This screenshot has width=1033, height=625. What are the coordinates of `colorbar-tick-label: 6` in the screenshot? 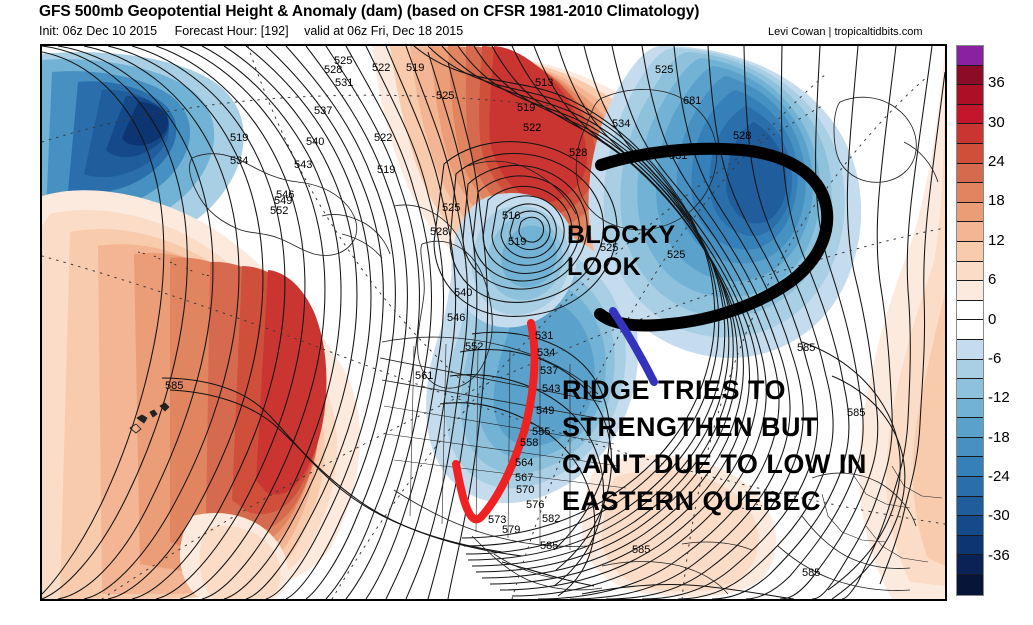 It's located at (992, 280).